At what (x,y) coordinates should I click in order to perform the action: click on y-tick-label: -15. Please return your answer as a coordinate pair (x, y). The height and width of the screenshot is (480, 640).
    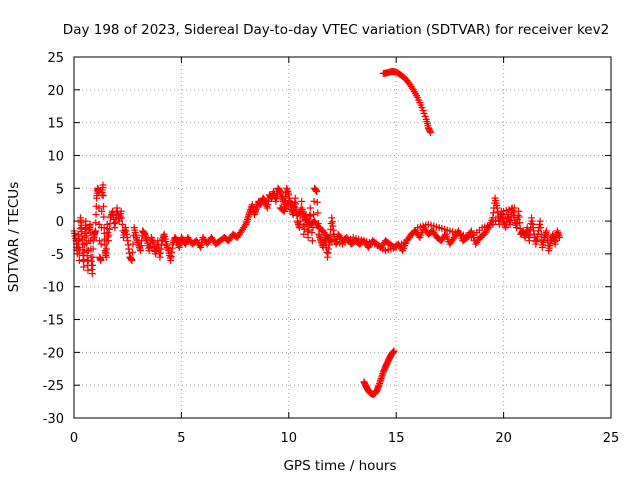
    Looking at the image, I should click on (53, 321).